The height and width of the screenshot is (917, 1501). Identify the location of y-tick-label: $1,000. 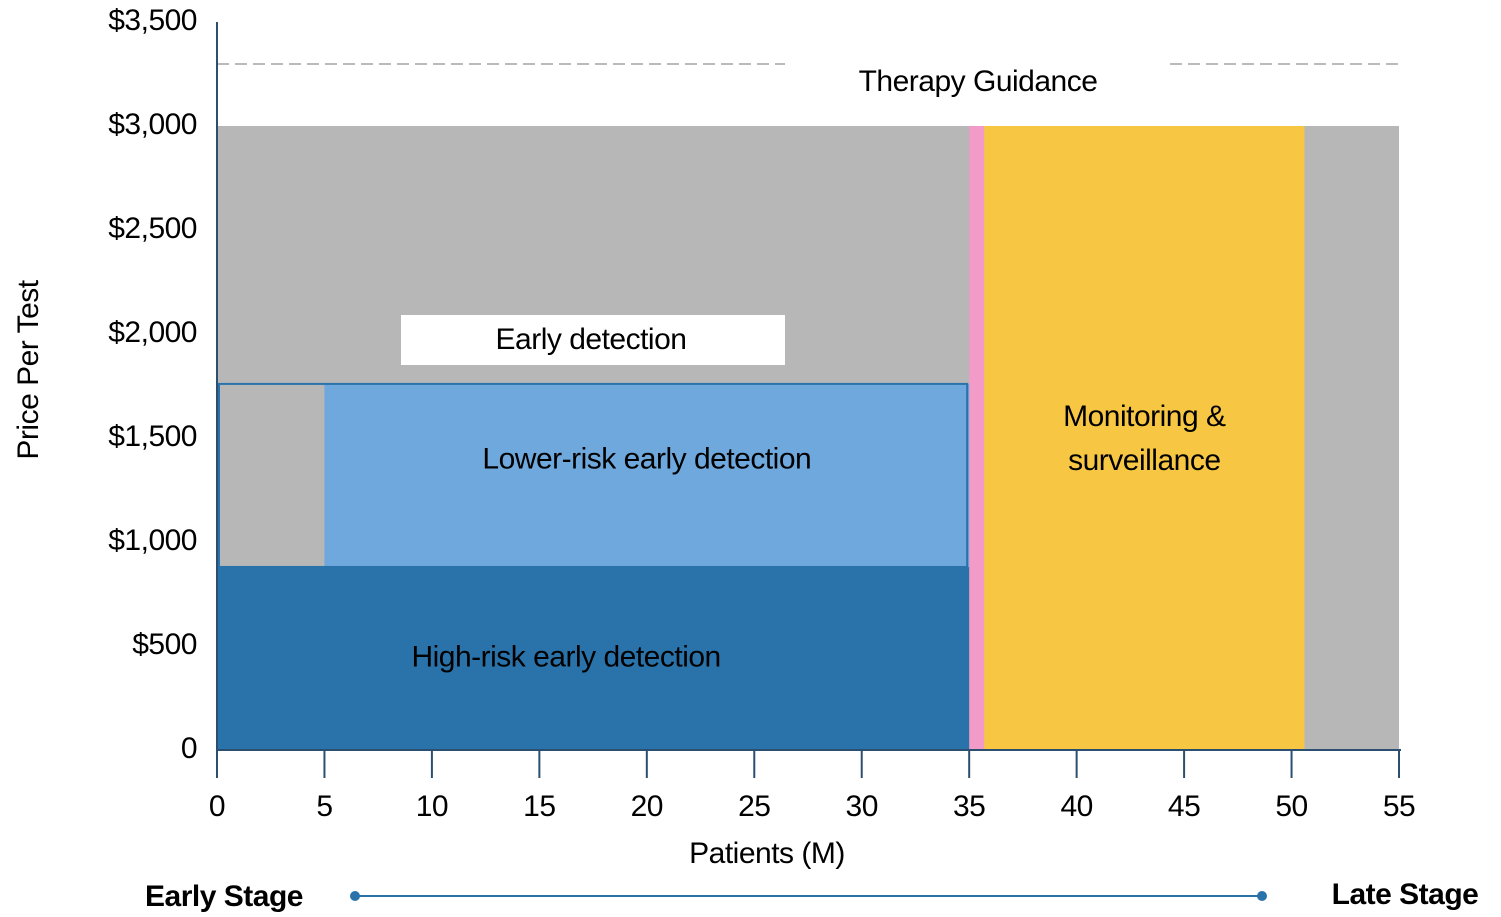
(152, 540).